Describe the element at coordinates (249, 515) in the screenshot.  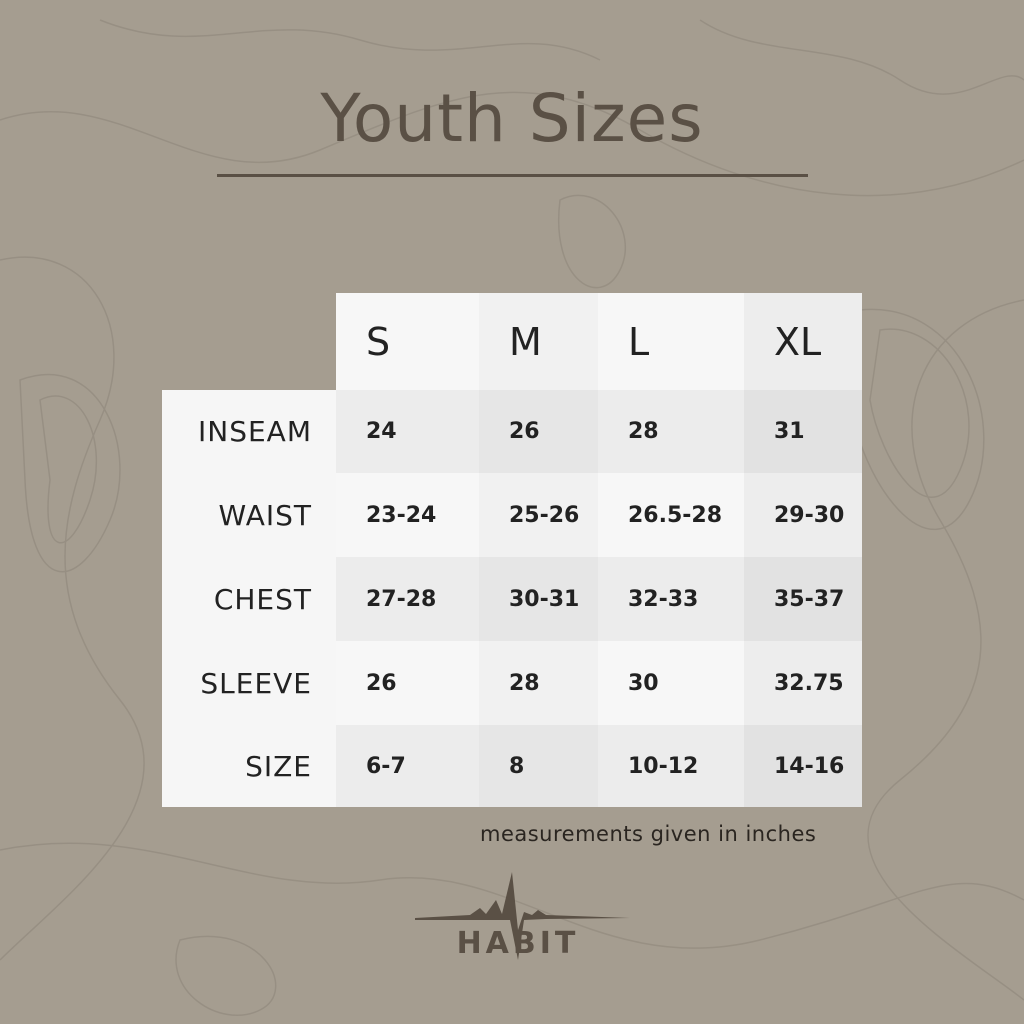
I see `row-label-waist: WAIST` at that location.